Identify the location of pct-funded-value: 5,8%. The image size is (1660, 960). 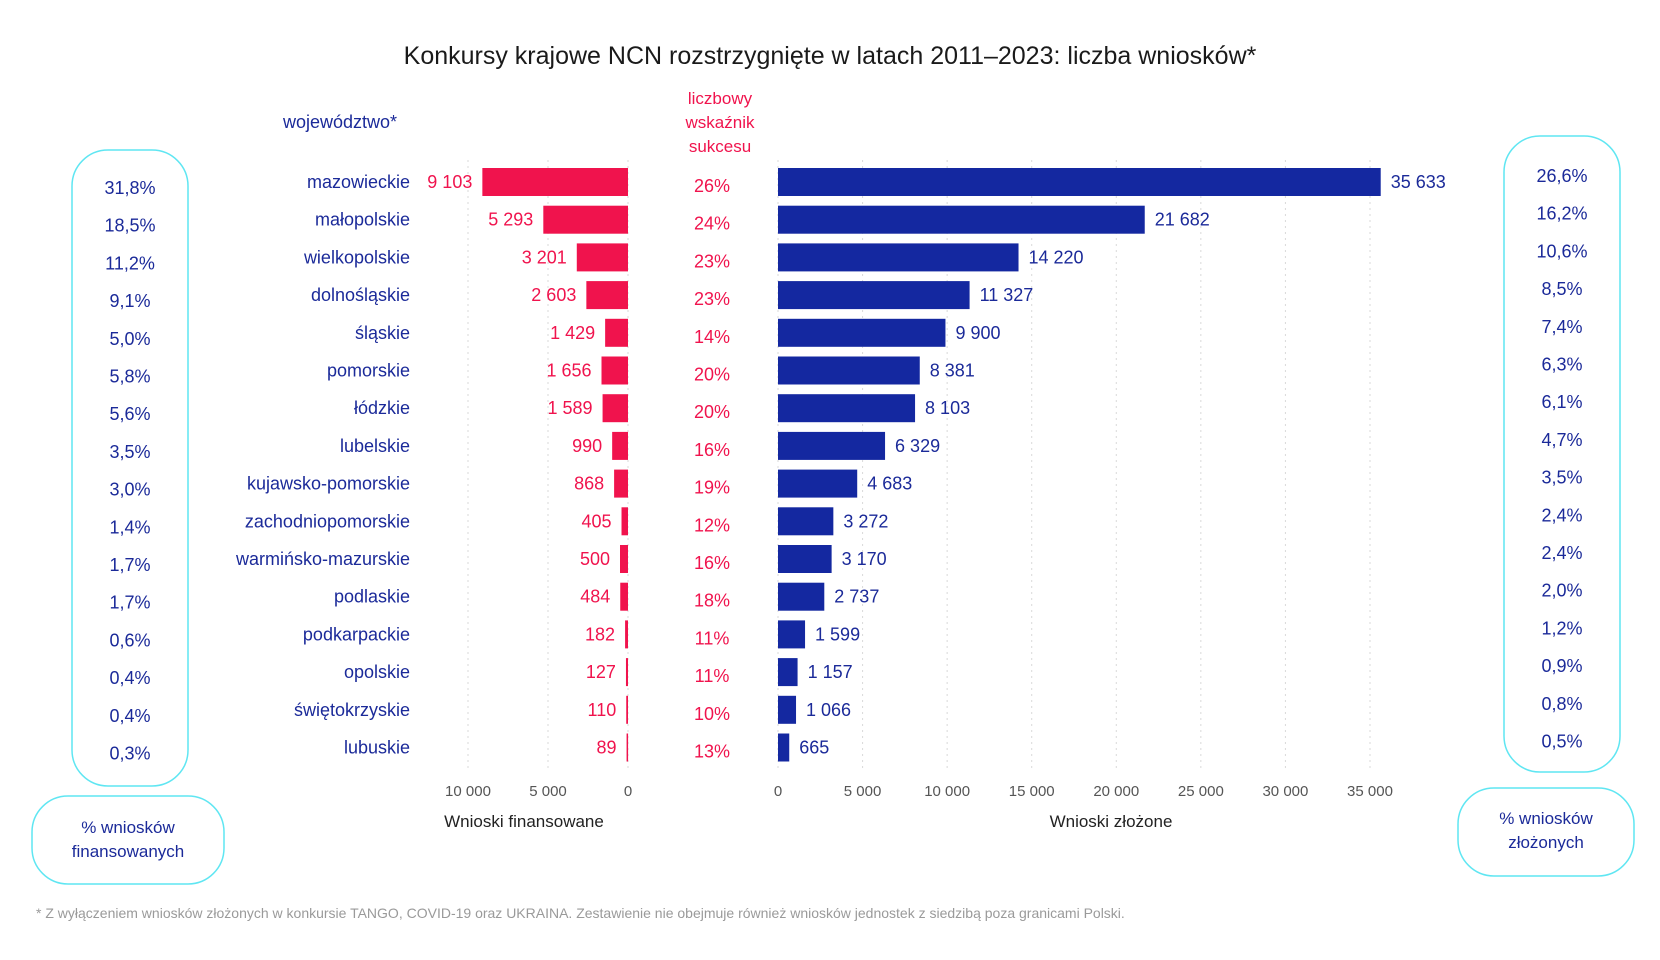
(129, 377).